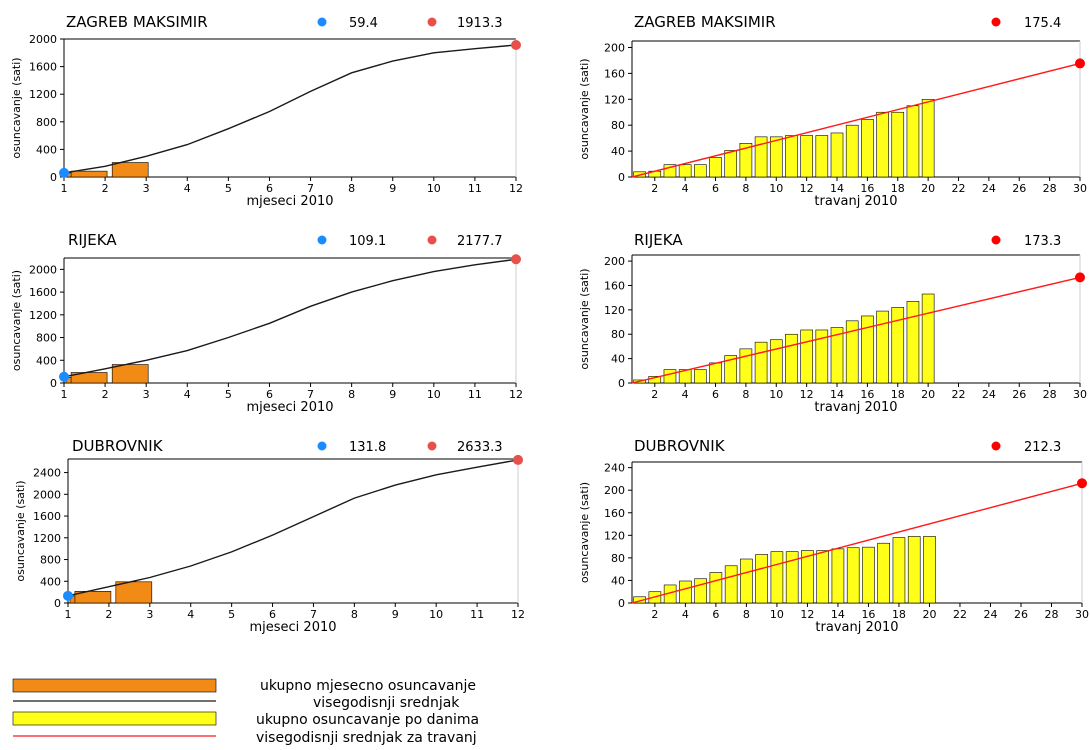  Describe the element at coordinates (366, 738) in the screenshot. I see `legend-label-april-mean: visegodisnji srednjak za travanj` at that location.